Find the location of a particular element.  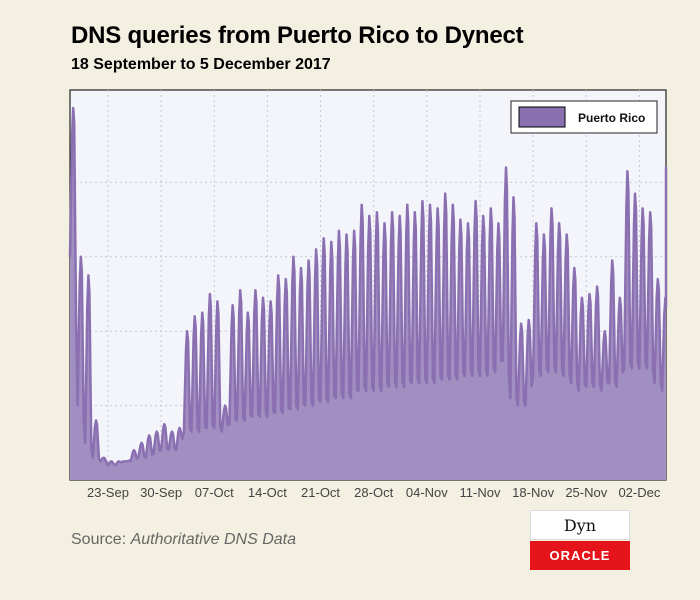

x-tick-label: 25-Nov is located at coordinates (586, 492).